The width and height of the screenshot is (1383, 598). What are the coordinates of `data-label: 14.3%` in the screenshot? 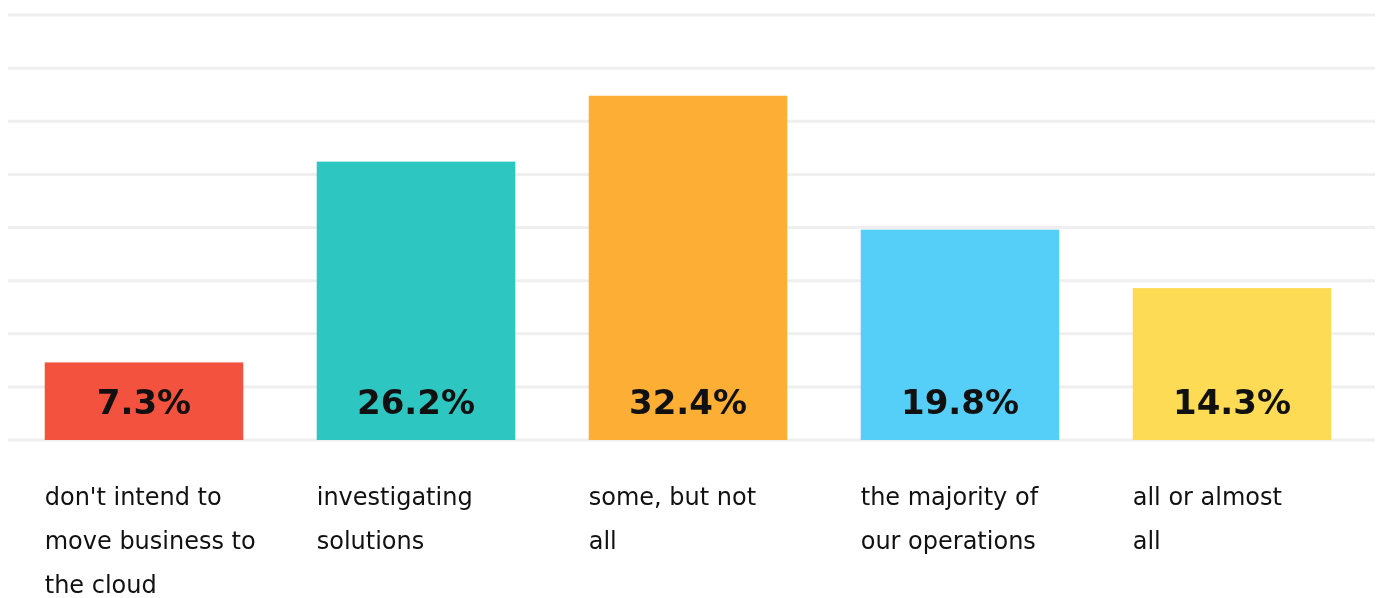 It's located at (1232, 402).